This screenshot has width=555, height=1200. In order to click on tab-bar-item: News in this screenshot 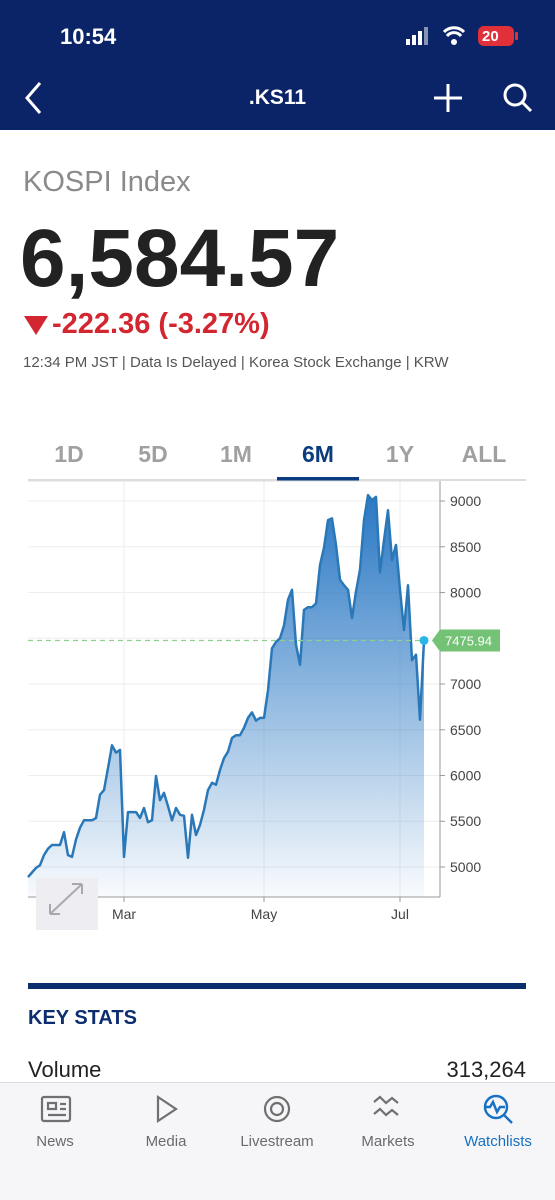, I will do `click(55, 1141)`.